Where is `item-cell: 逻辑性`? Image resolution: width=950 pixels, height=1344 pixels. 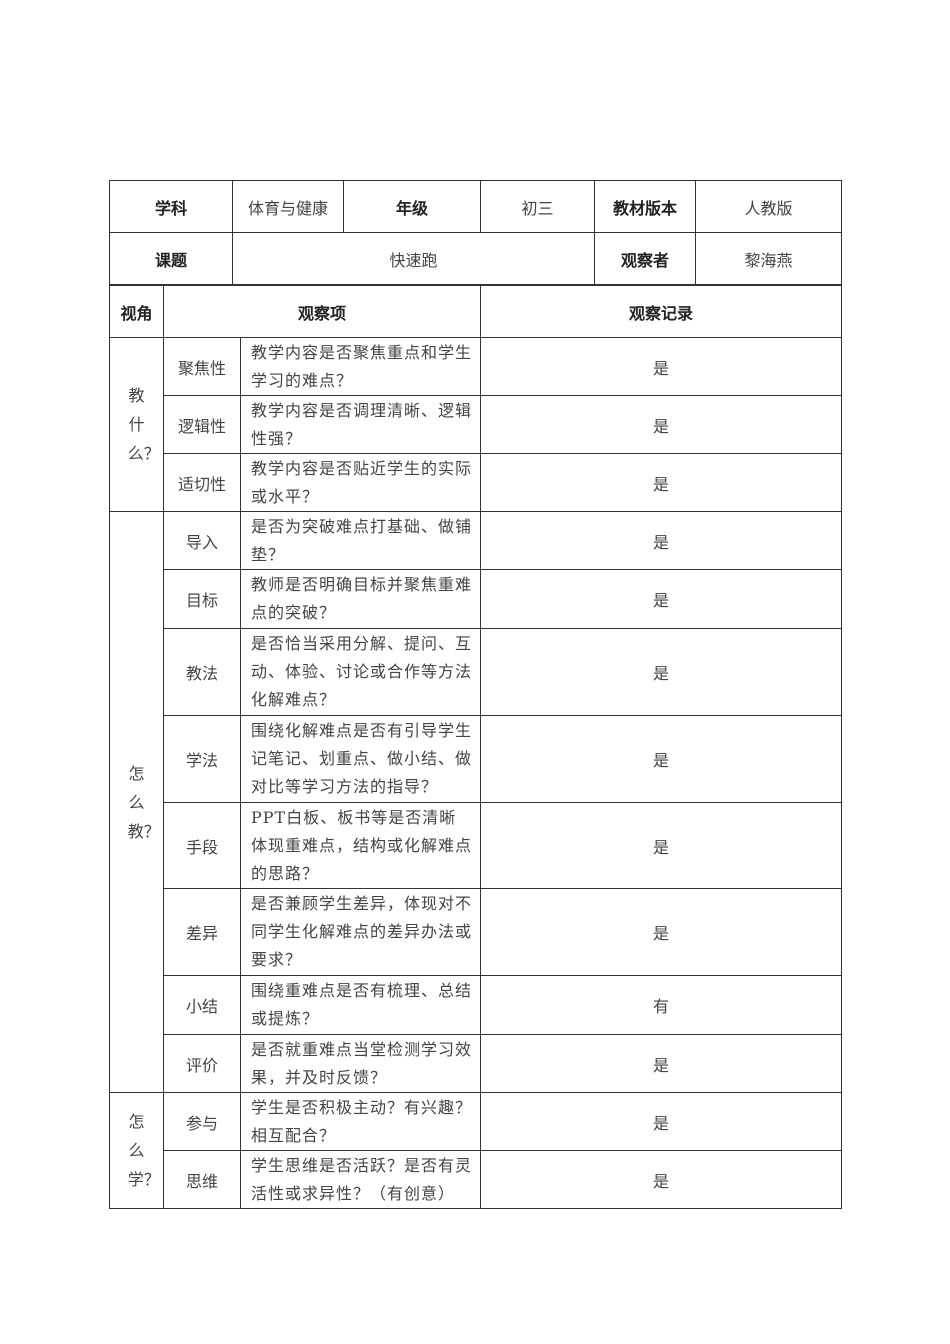
item-cell: 逻辑性 is located at coordinates (202, 424).